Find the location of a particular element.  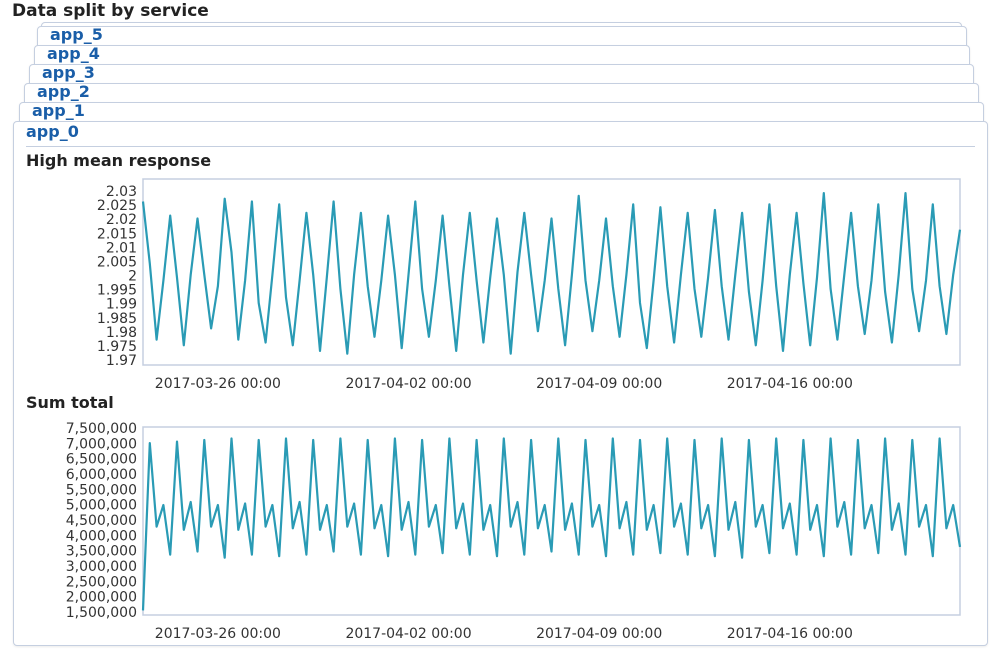

y-tick-label: 4,000,000 is located at coordinates (101, 536).